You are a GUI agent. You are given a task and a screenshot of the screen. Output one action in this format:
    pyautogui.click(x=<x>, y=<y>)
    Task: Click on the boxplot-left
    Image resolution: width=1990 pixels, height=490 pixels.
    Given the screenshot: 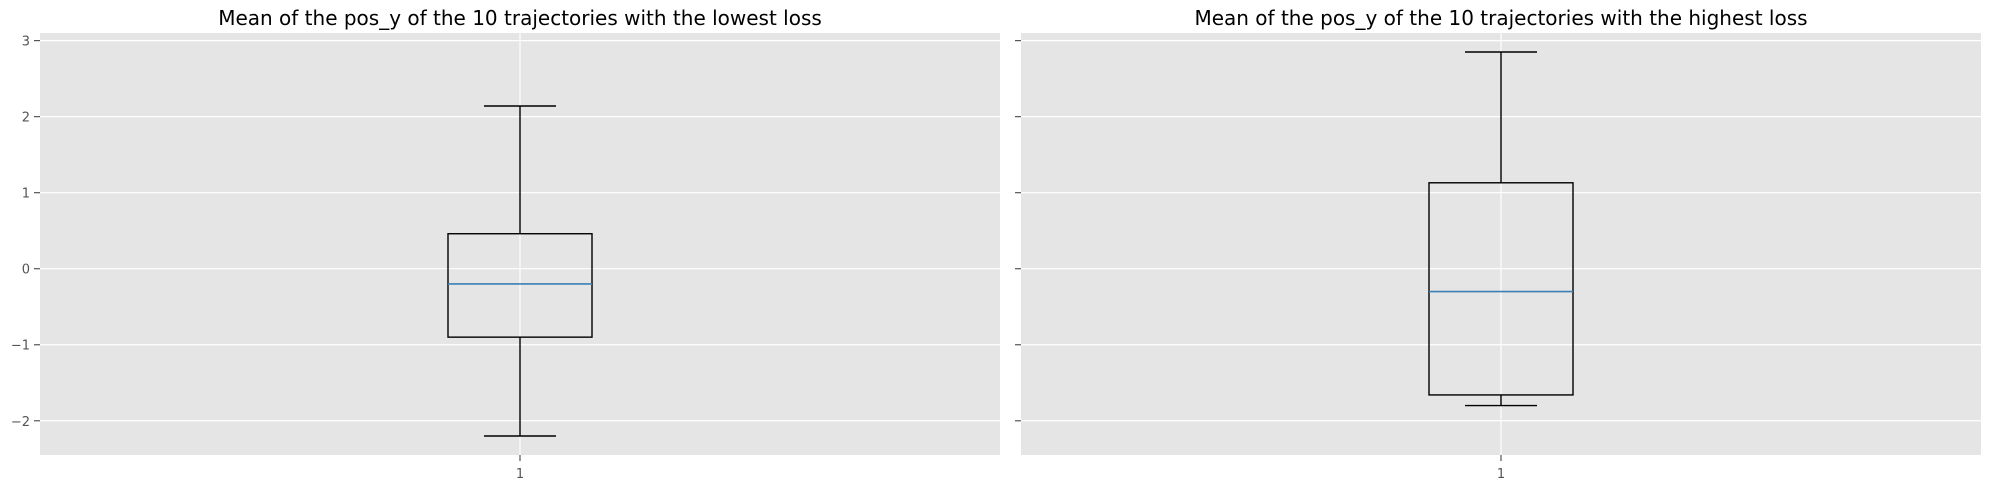 What is the action you would take?
    pyautogui.click(x=520, y=271)
    